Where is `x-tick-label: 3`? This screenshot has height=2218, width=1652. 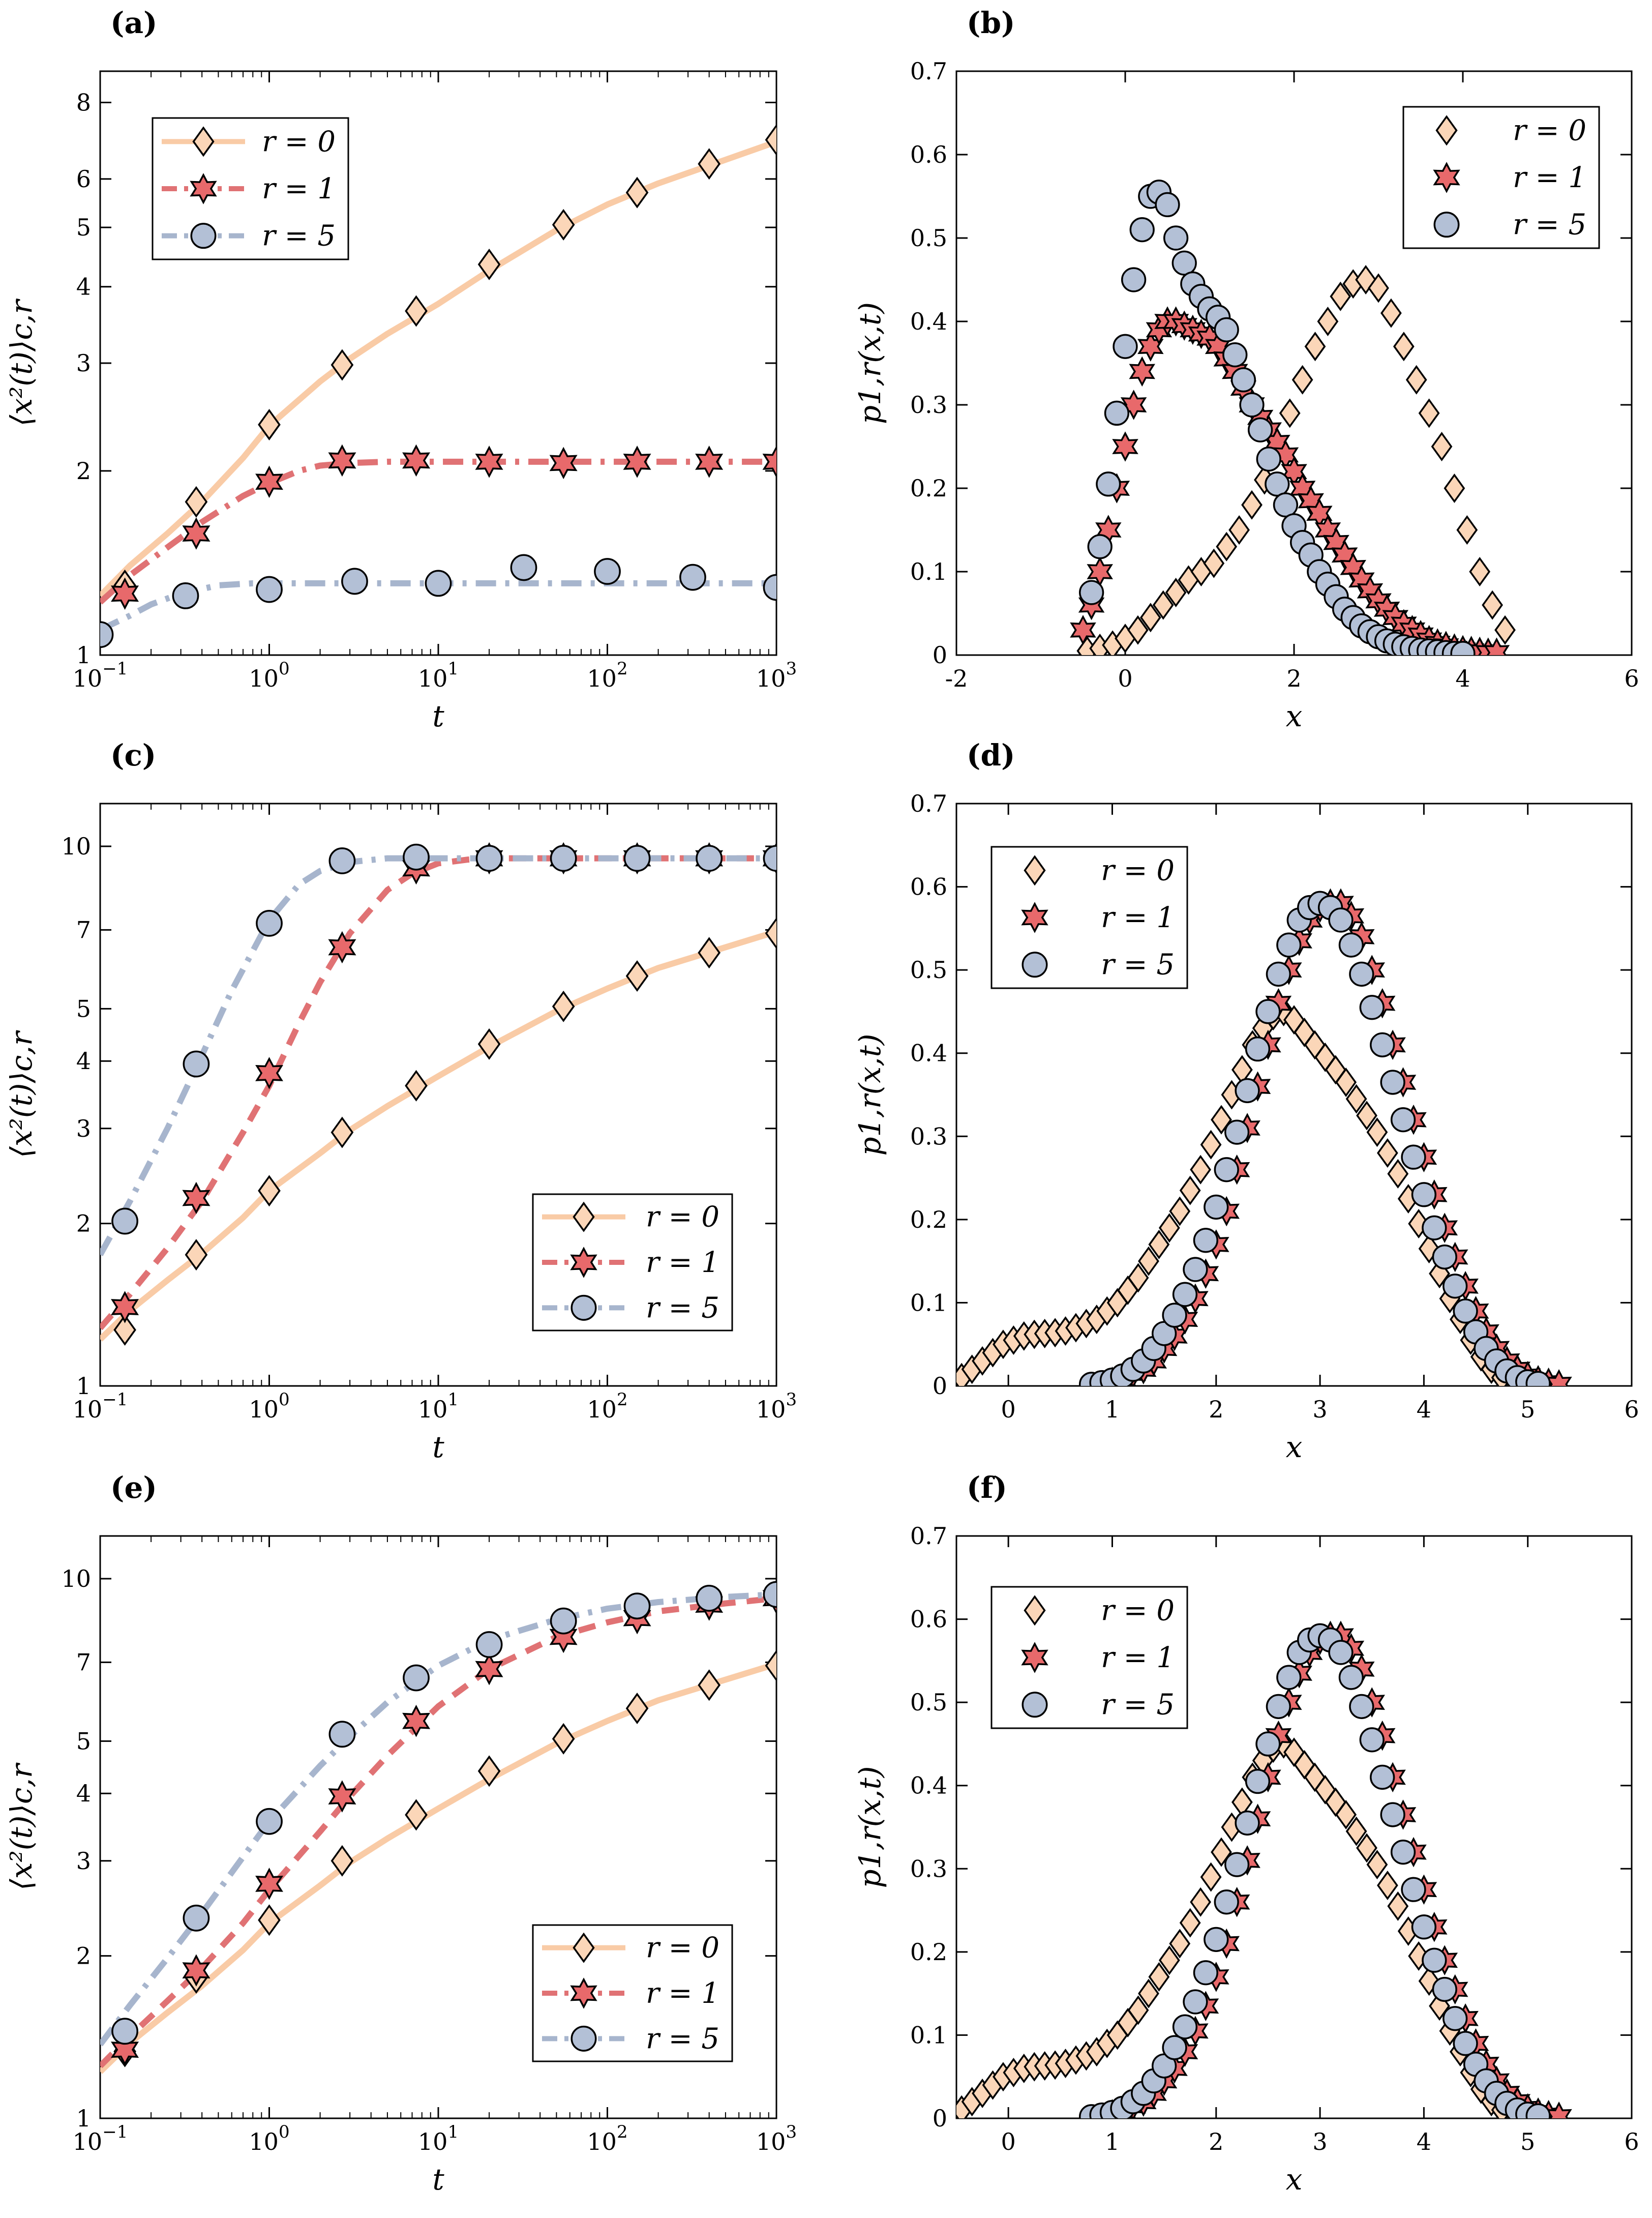 x-tick-label: 3 is located at coordinates (1319, 1409).